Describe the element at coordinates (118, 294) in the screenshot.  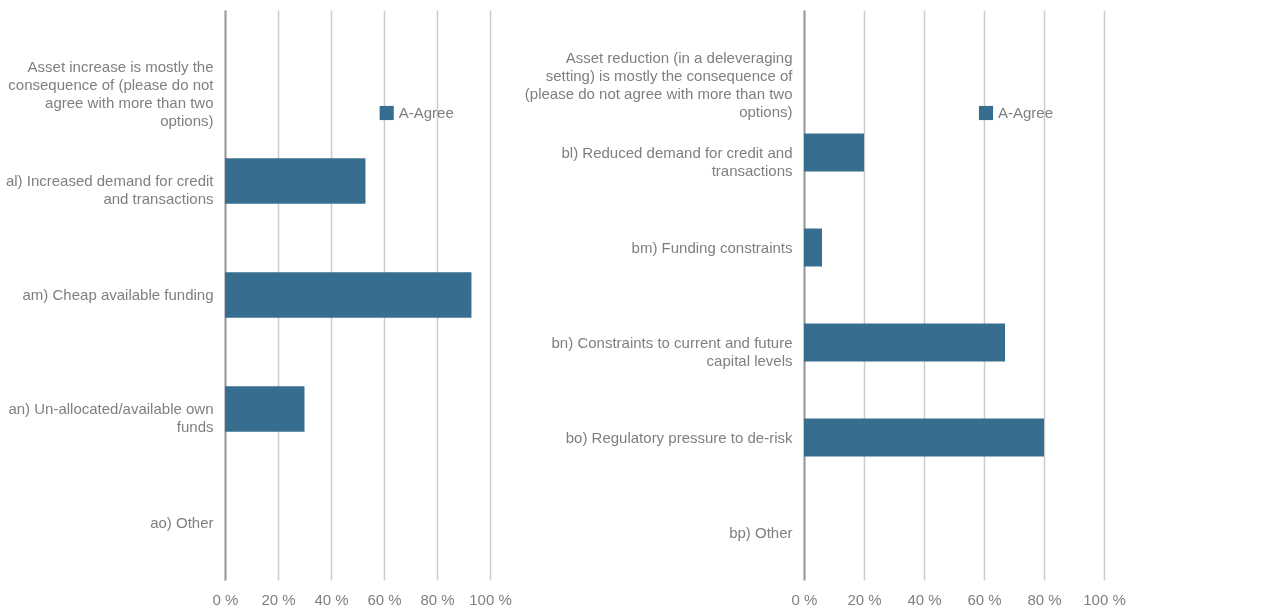
I see `y-tick-label: am) Cheap available funding` at that location.